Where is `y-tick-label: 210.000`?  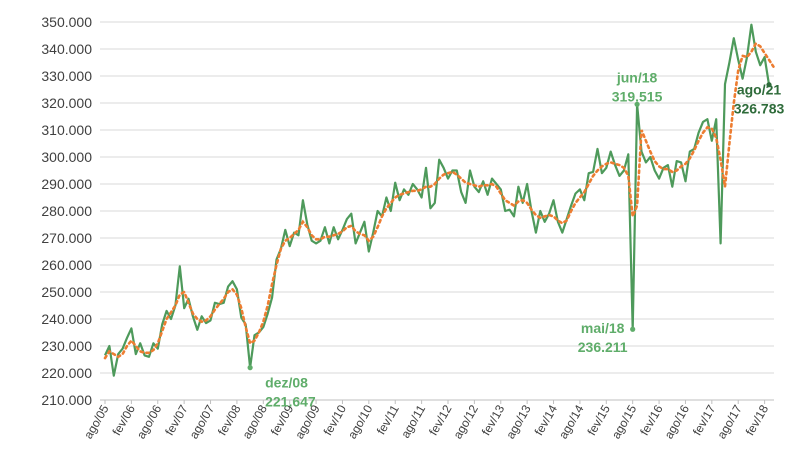
y-tick-label: 210.000 is located at coordinates (66, 400).